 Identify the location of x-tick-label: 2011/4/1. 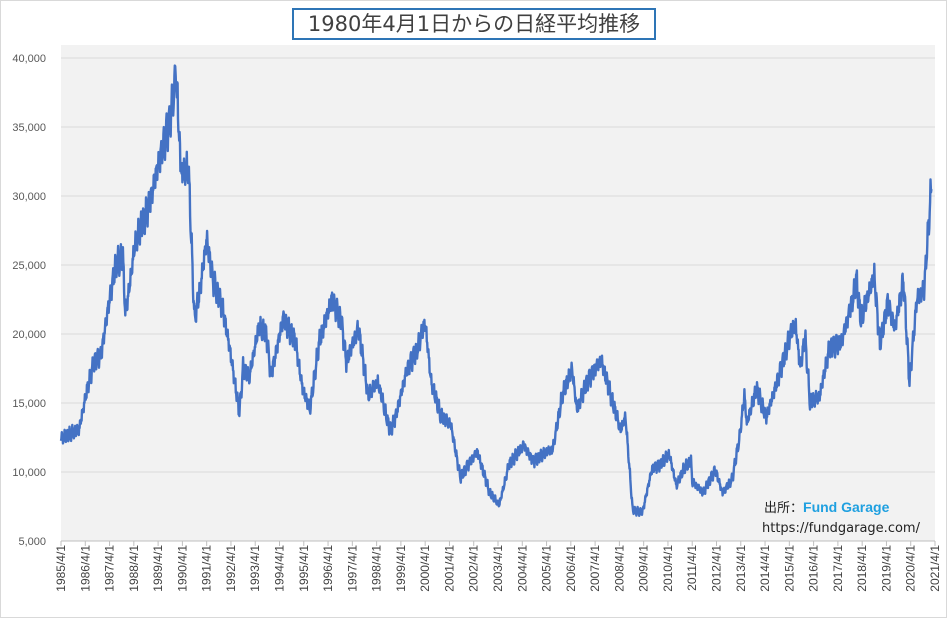
(692, 568).